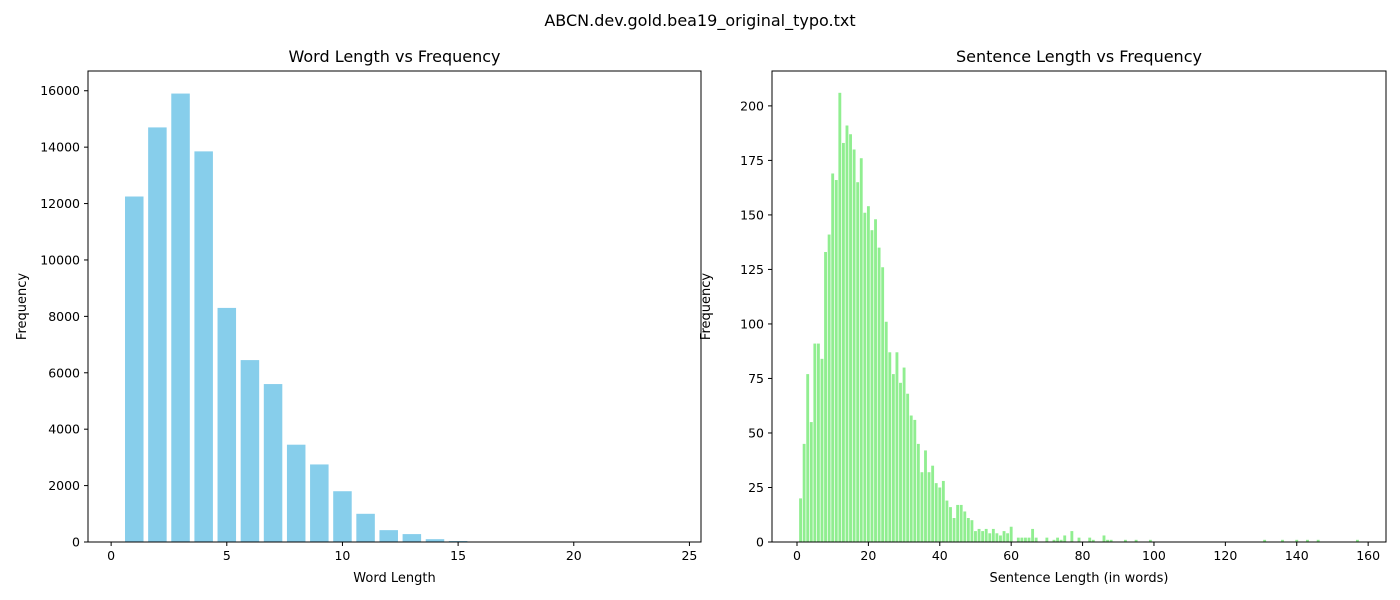 The height and width of the screenshot is (600, 1400). Describe the element at coordinates (64, 372) in the screenshot. I see `word-y-tick-label: 6000` at that location.